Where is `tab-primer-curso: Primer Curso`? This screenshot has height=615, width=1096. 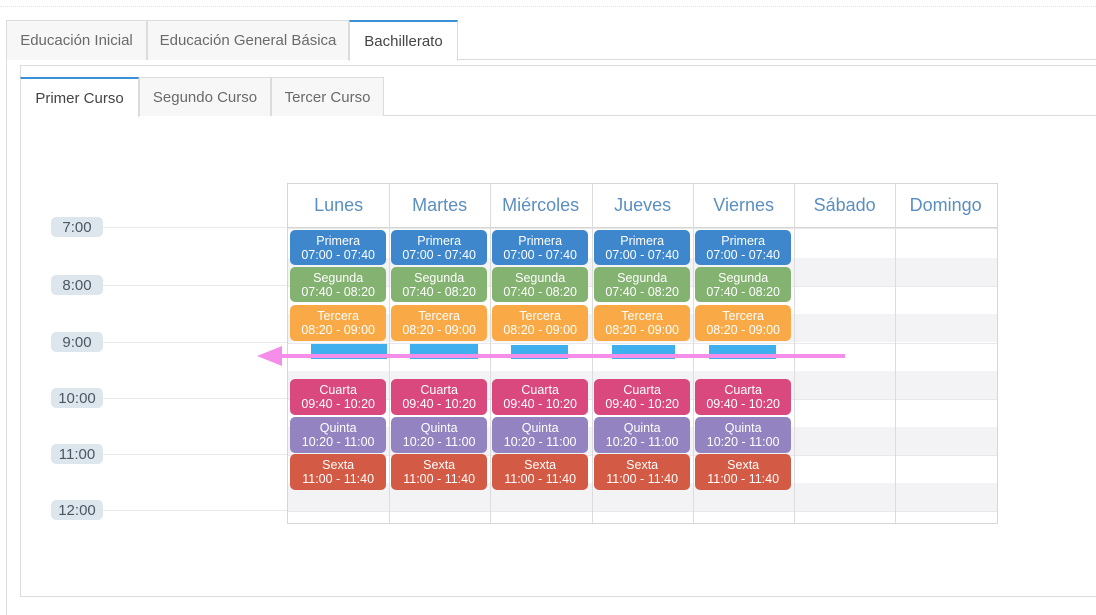
tab-primer-curso: Primer Curso is located at coordinates (79, 97).